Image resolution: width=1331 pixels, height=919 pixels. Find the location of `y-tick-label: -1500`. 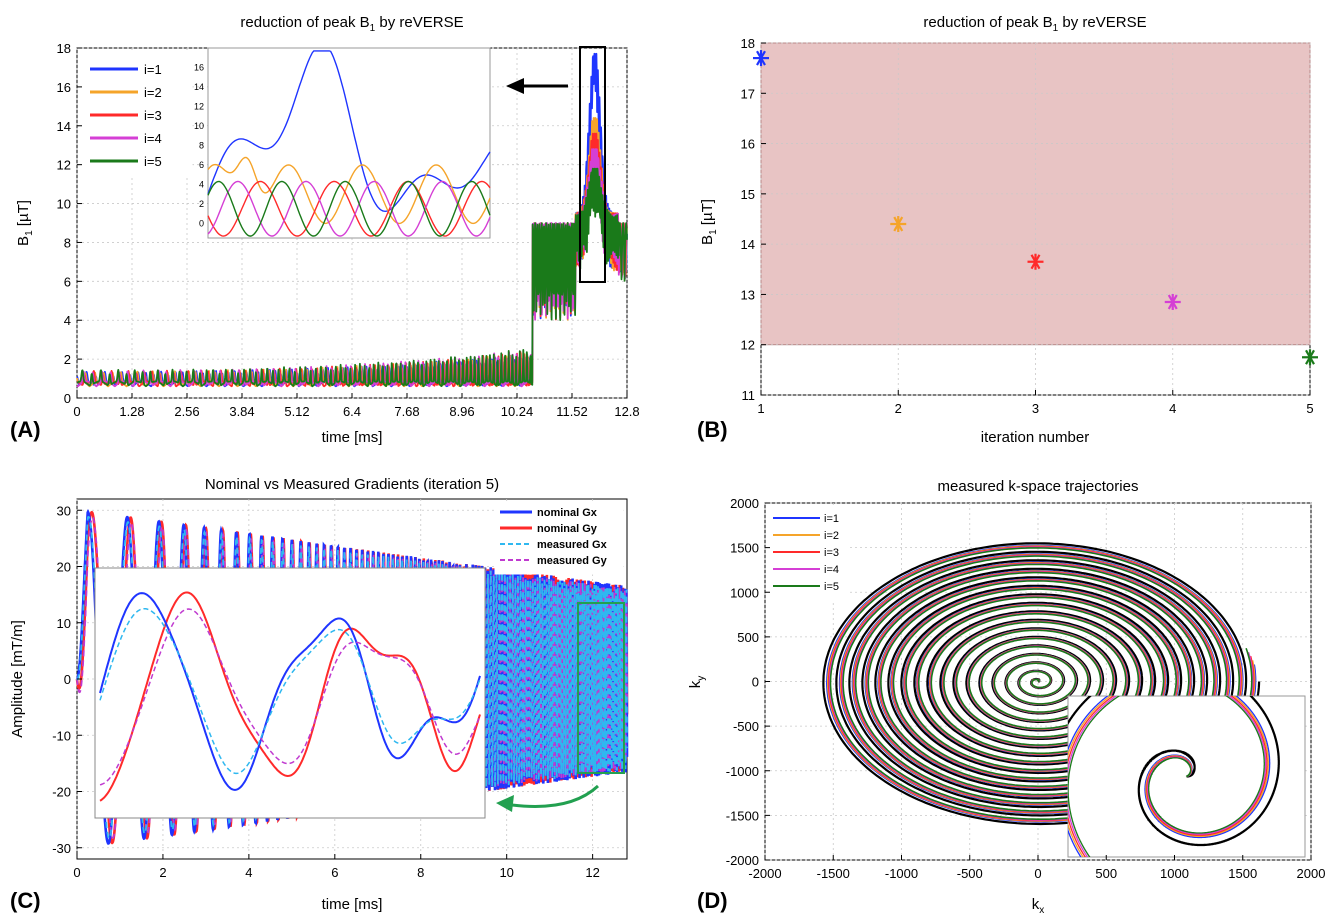

y-tick-label: -1500 is located at coordinates (742, 815).